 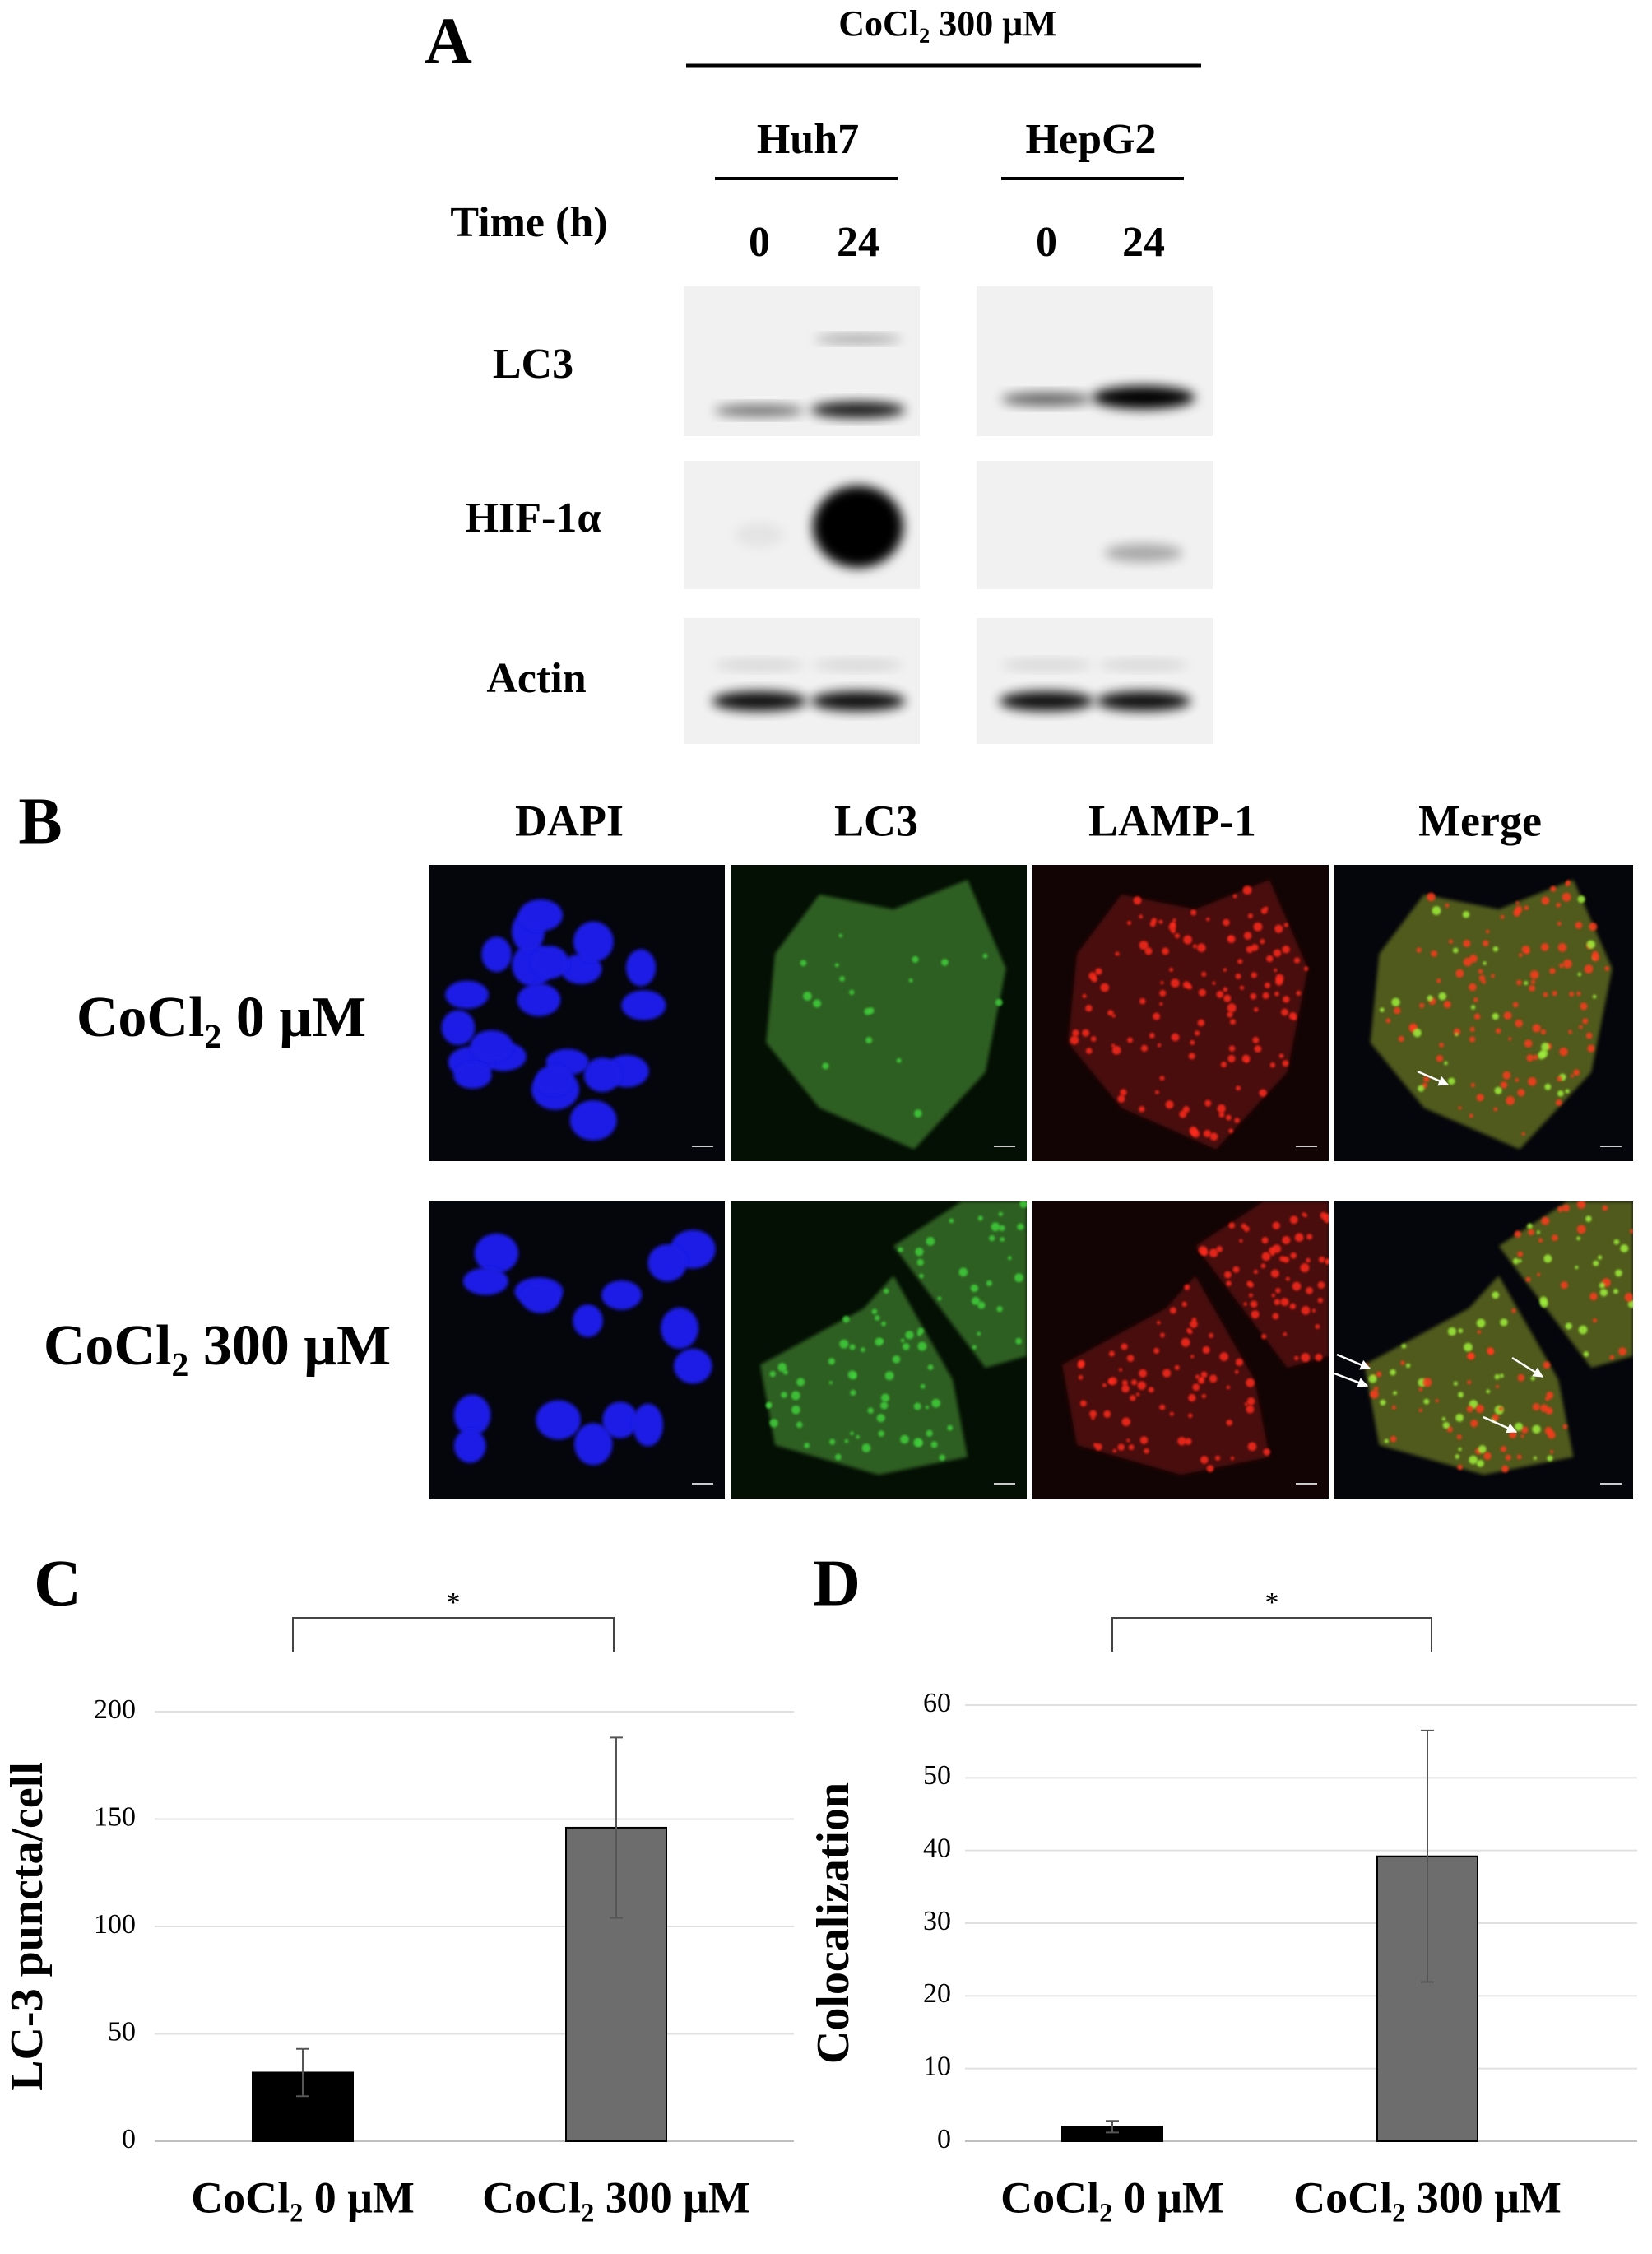 What do you see at coordinates (1428, 1856) in the screenshot?
I see `error-bar` at bounding box center [1428, 1856].